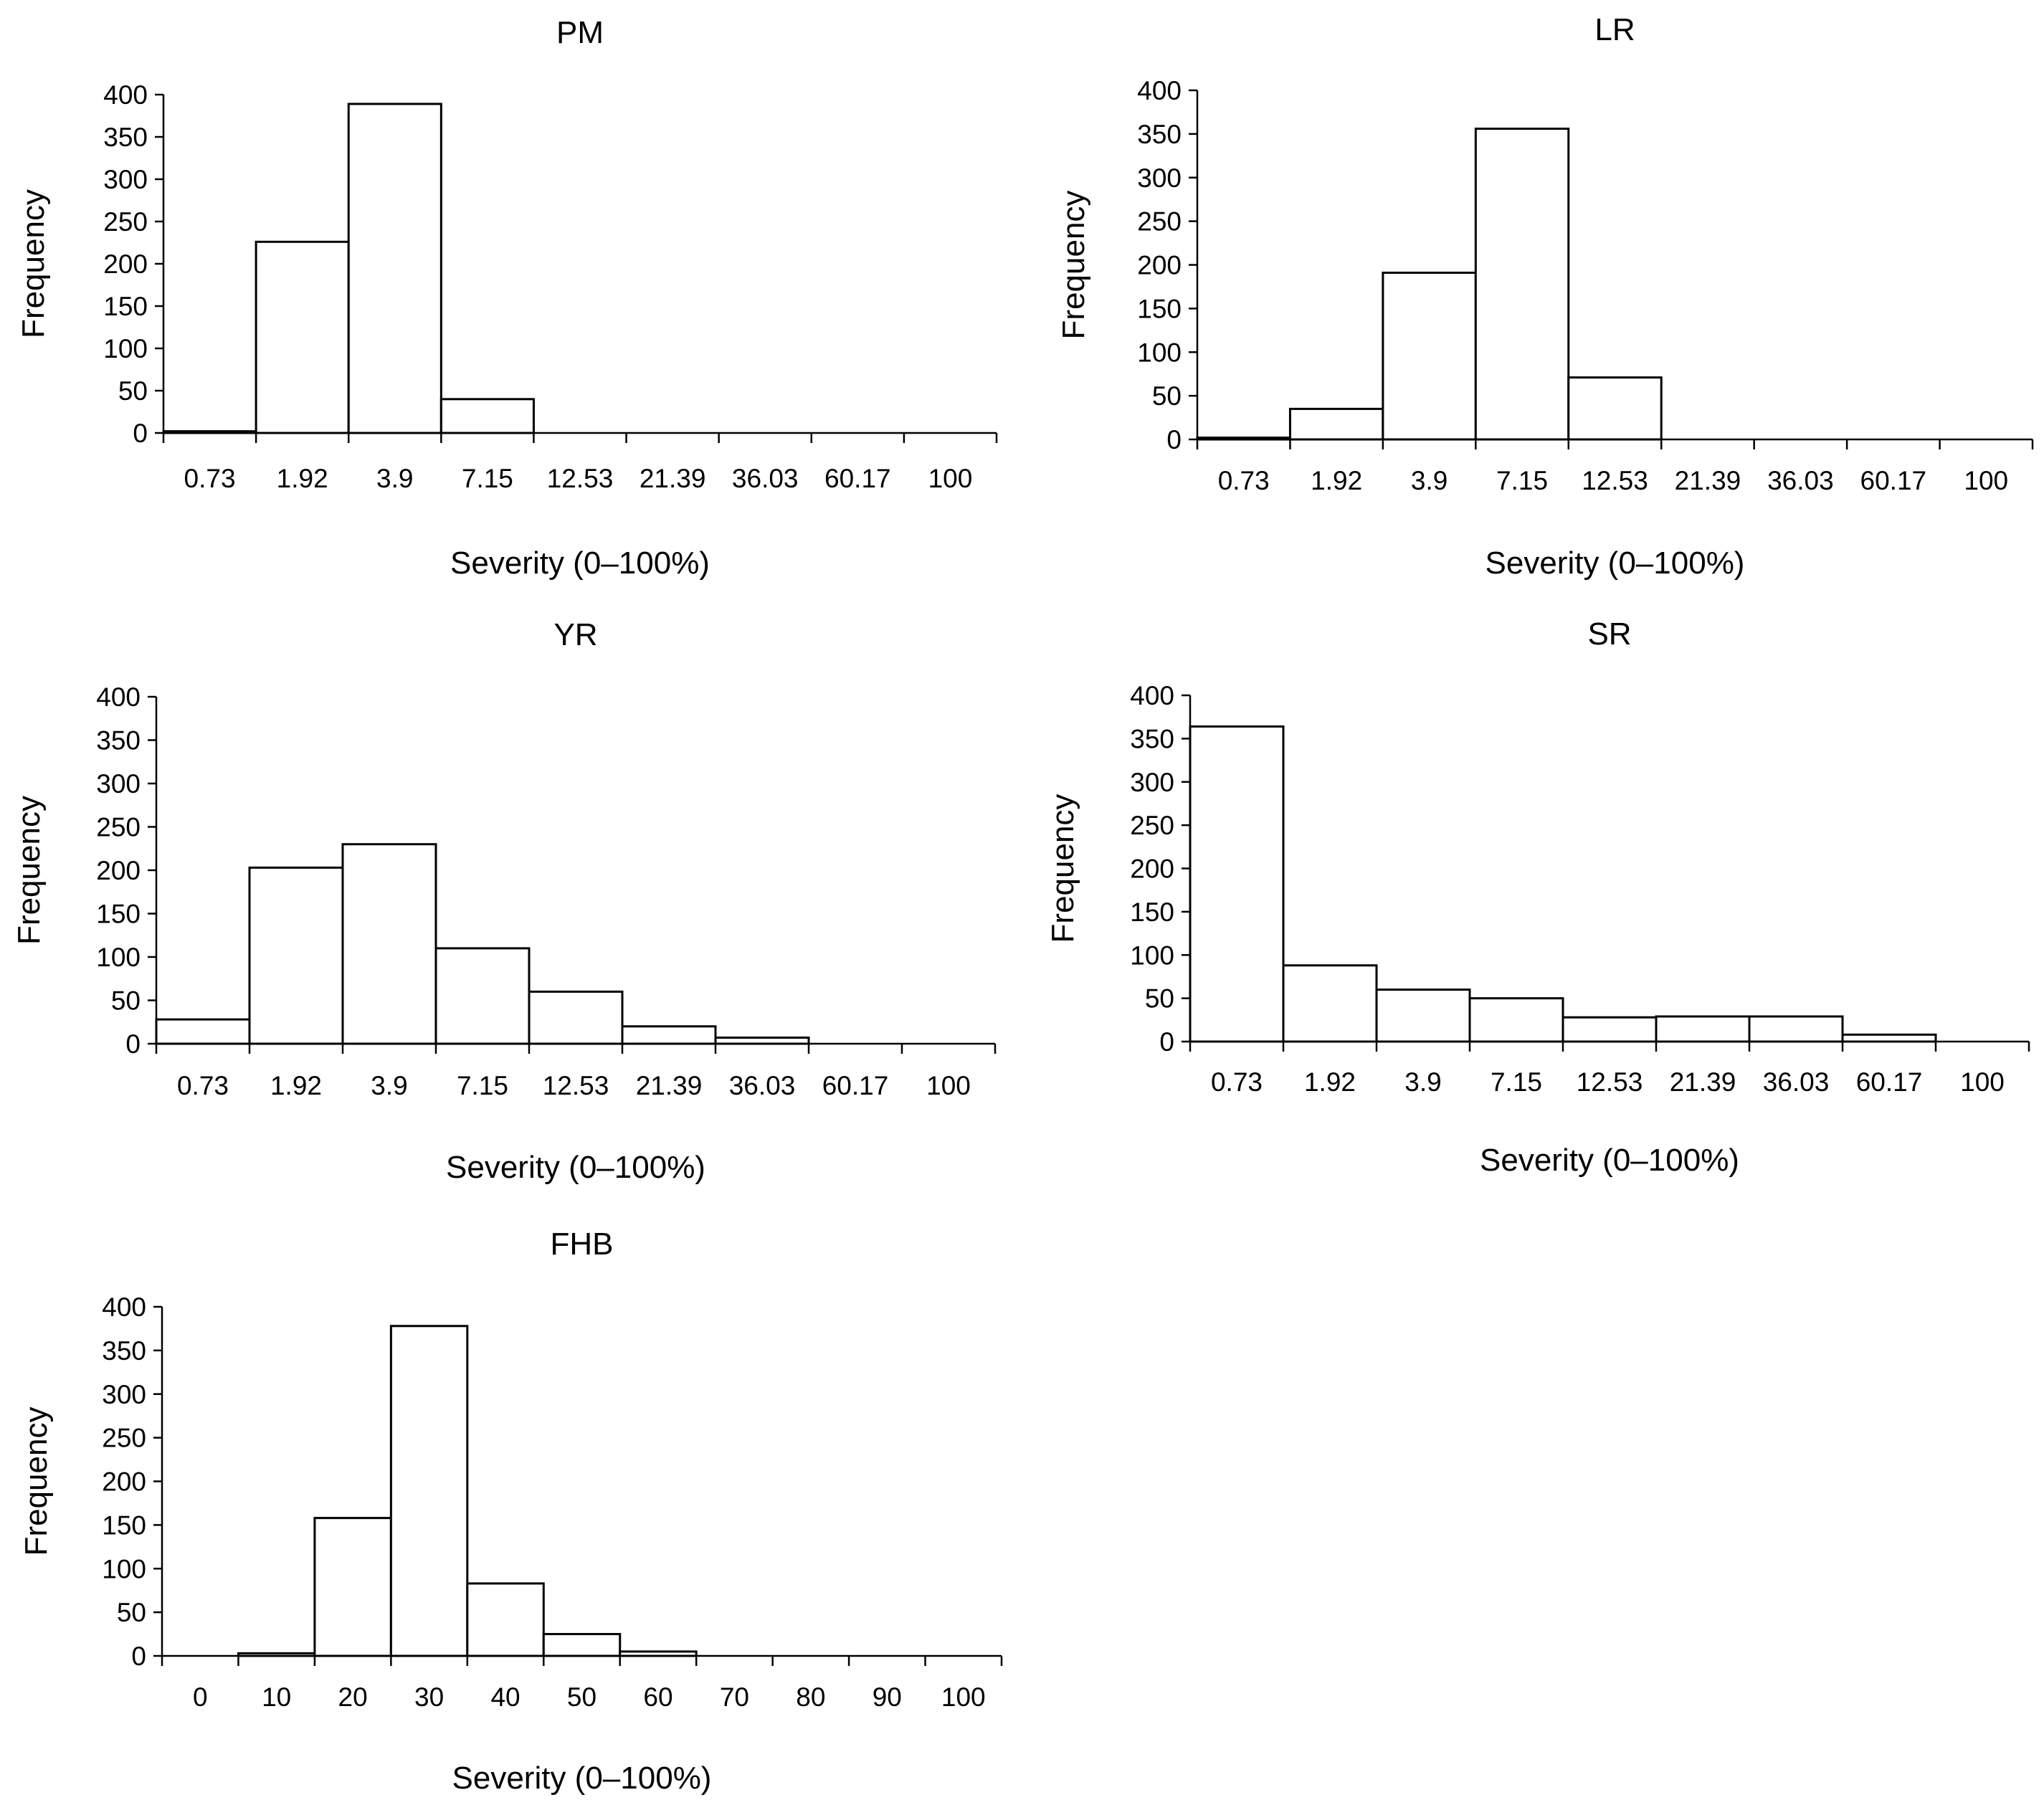 This screenshot has height=1805, width=2044. Describe the element at coordinates (201, 1697) in the screenshot. I see `x-tick-label: 0` at that location.